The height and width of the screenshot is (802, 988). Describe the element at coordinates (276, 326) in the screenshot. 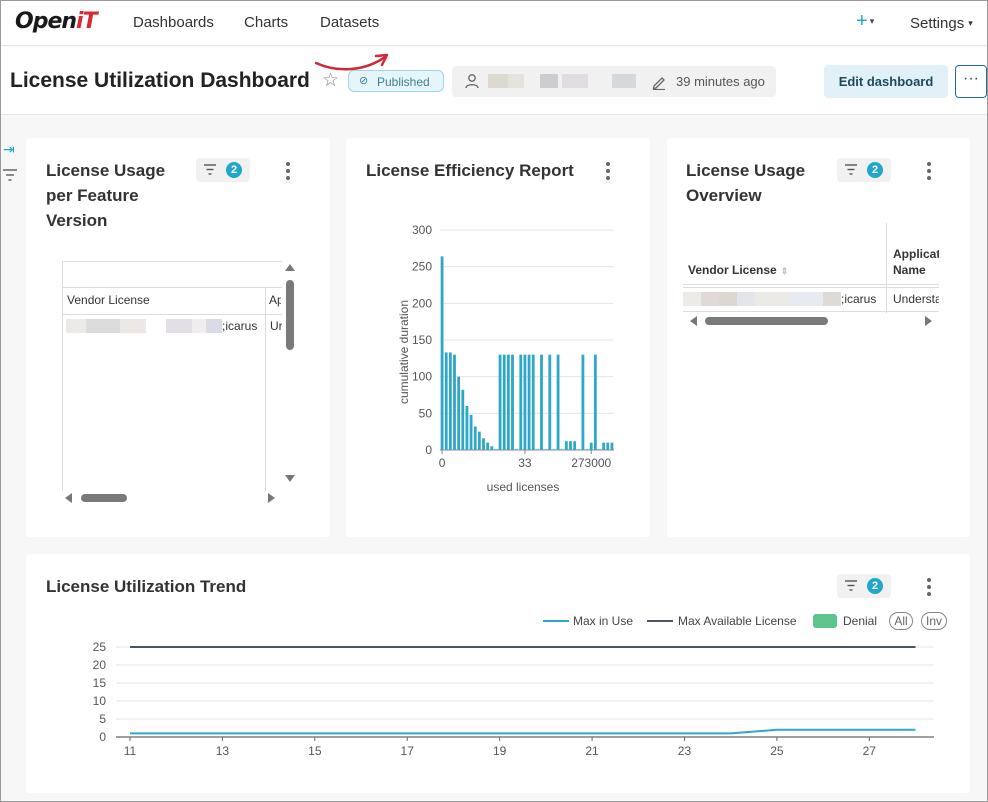

I see `table-cell-application: Ur` at that location.